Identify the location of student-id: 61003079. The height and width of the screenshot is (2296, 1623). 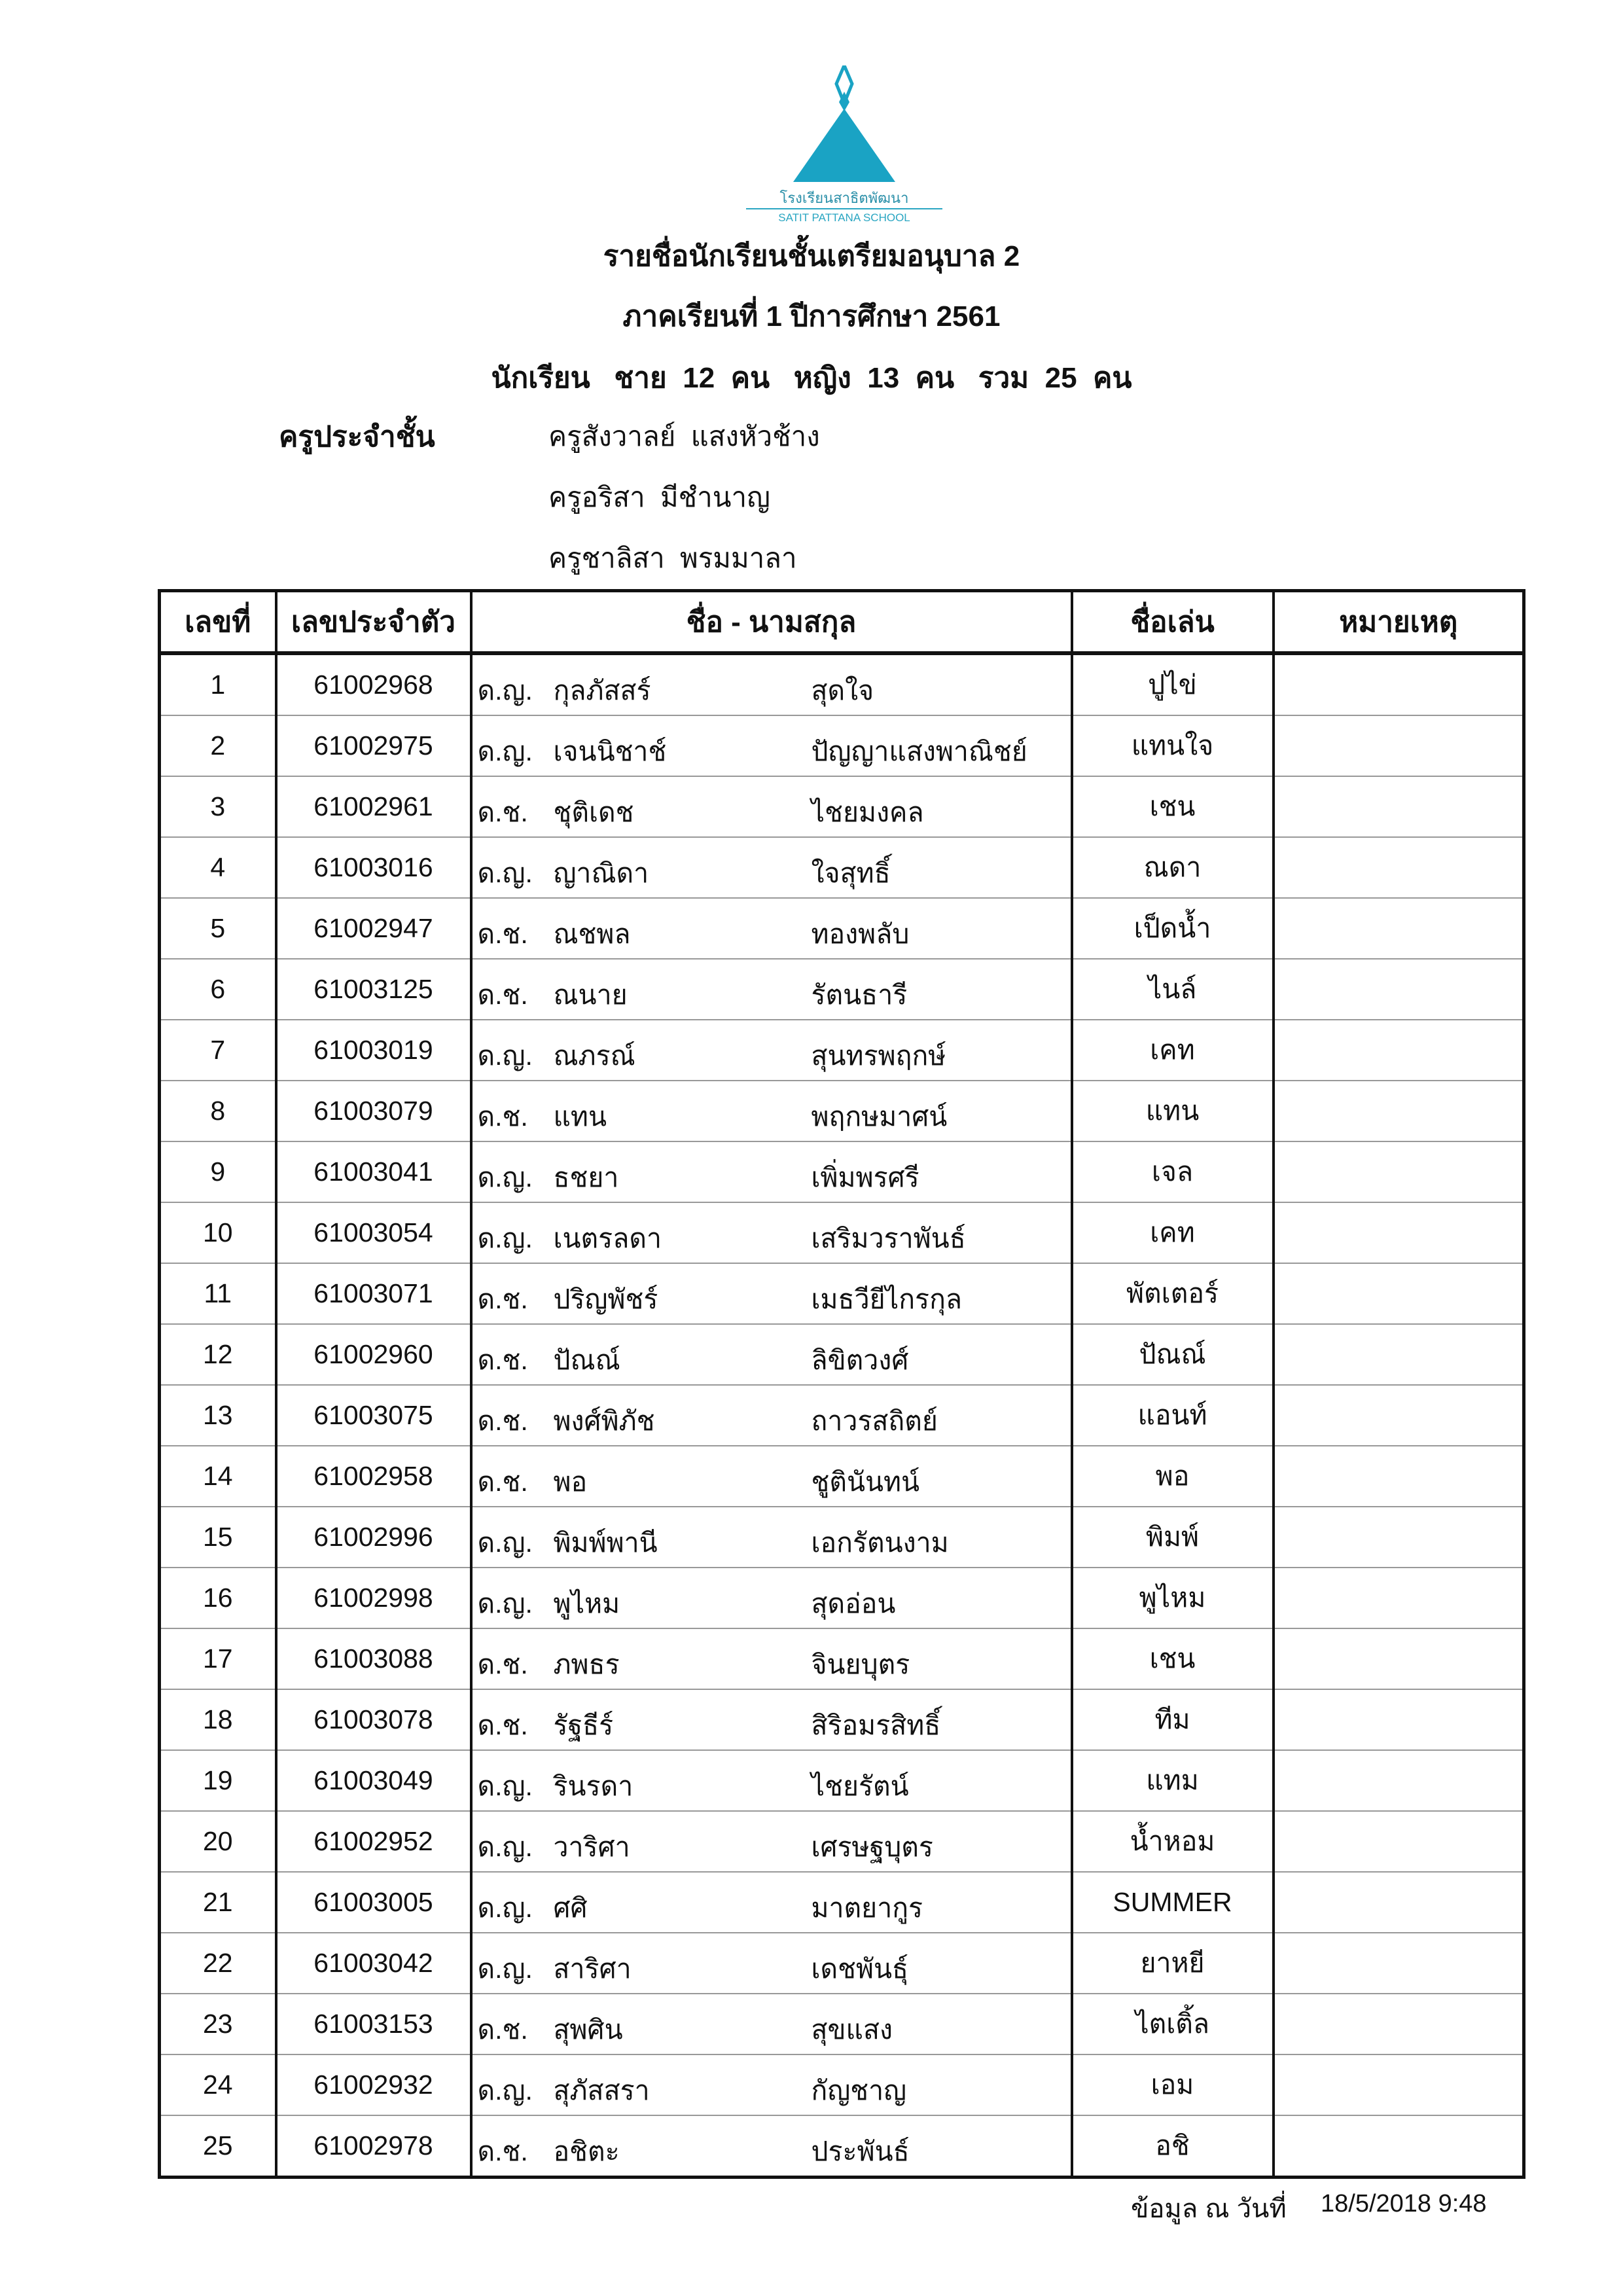
(373, 1111).